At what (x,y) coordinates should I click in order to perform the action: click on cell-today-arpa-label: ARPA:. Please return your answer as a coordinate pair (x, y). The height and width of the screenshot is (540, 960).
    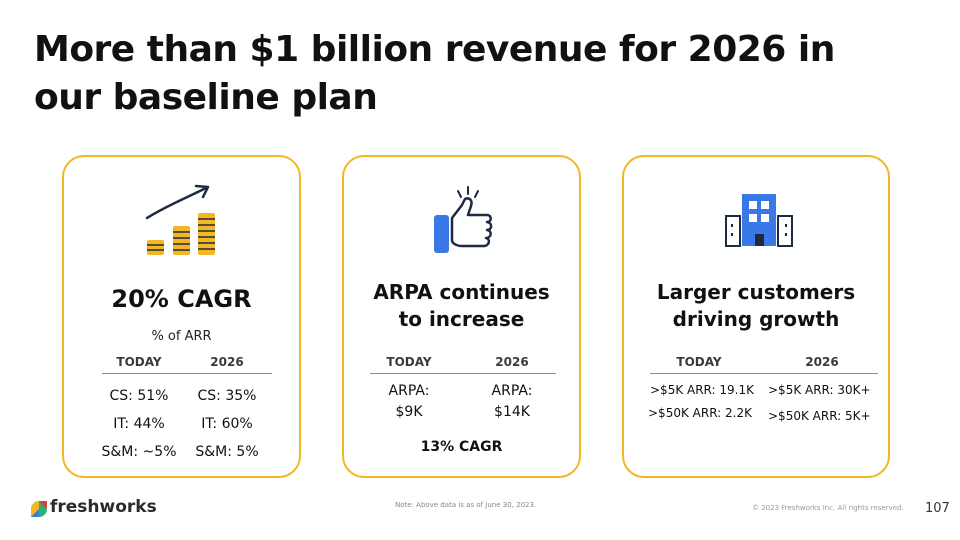
    Looking at the image, I should click on (409, 391).